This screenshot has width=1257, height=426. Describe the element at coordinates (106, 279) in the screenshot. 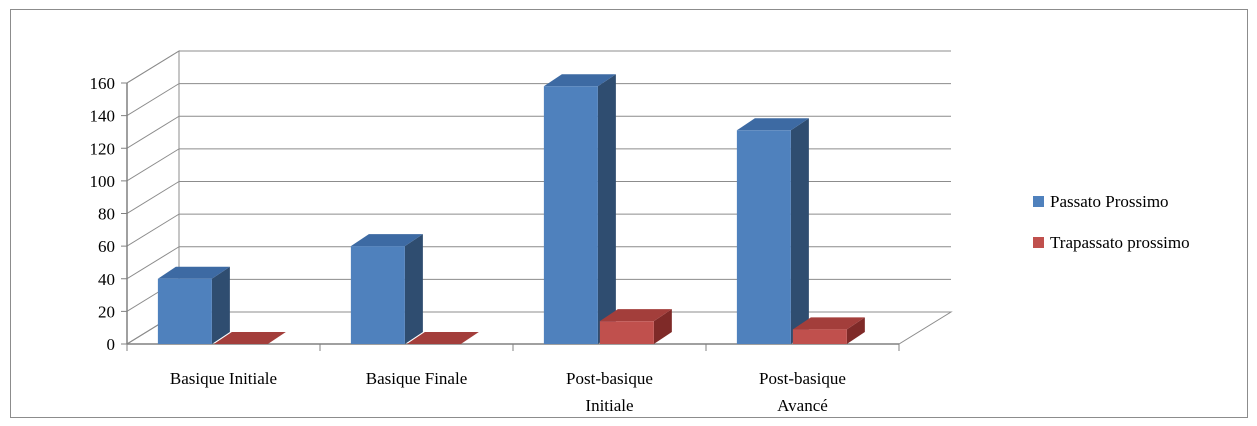

I see `y-tick-label: 40` at that location.